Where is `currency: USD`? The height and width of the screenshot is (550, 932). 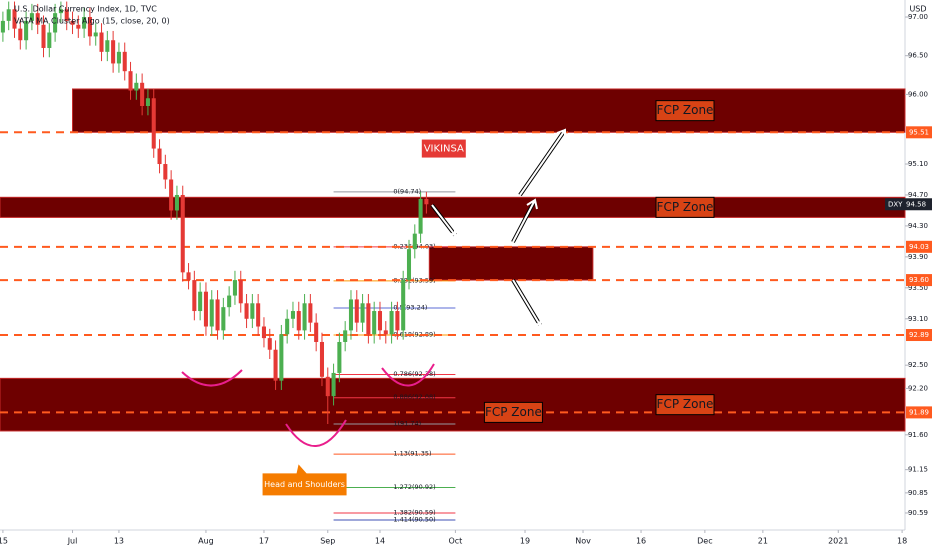 currency: USD is located at coordinates (917, 9).